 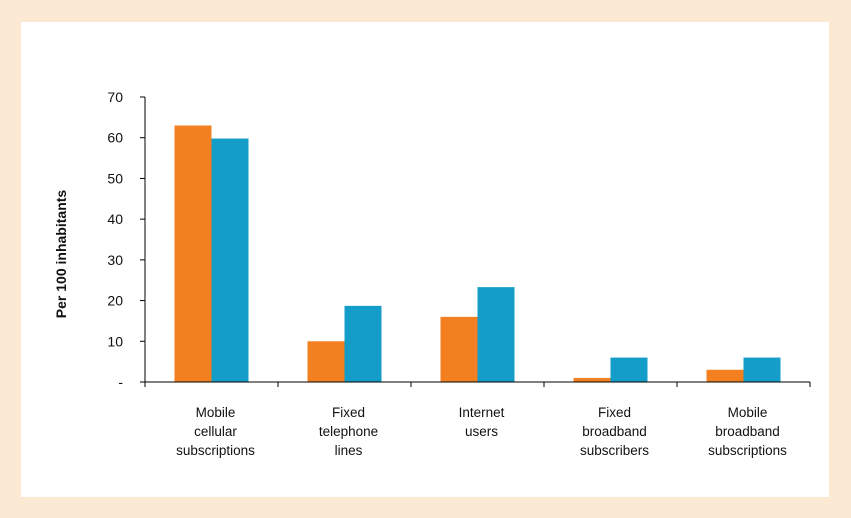 I want to click on y-tick-label: 60, so click(x=115, y=138).